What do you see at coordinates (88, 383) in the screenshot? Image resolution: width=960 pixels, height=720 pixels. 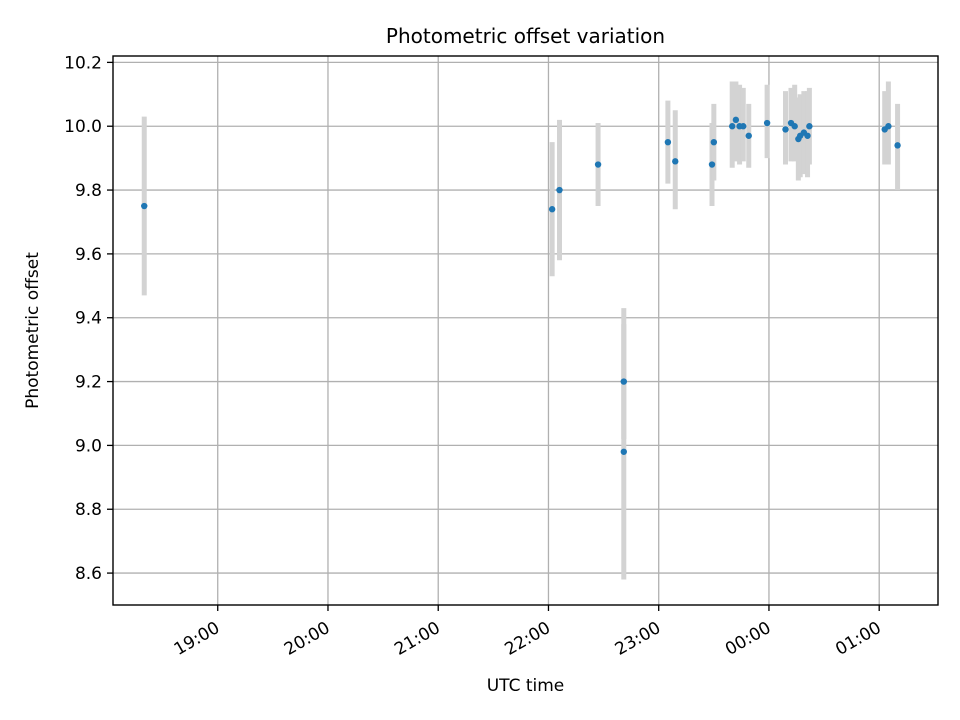 I see `y-tick-label: 9.2` at bounding box center [88, 383].